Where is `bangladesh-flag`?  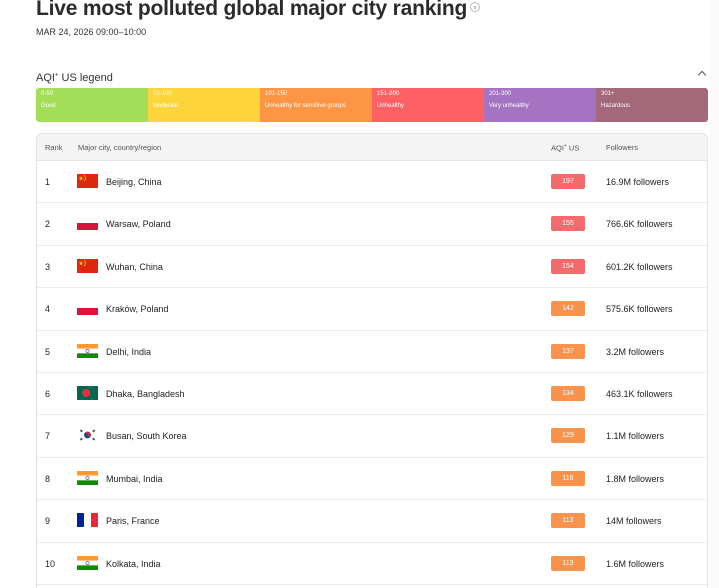
bangladesh-flag is located at coordinates (87, 392).